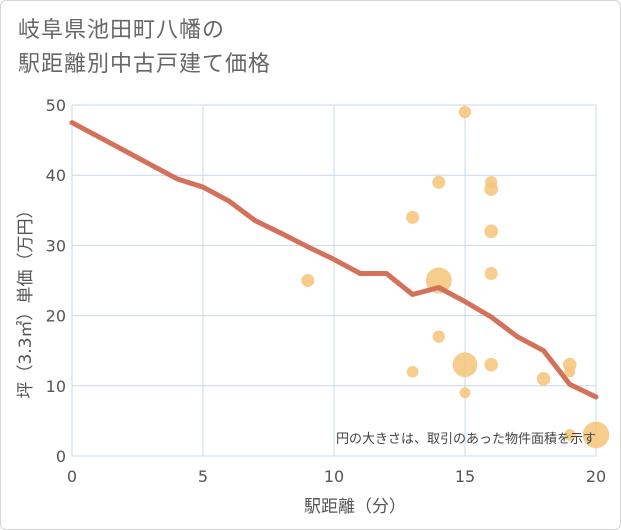 This screenshot has height=530, width=621. What do you see at coordinates (144, 48) in the screenshot?
I see `chart-title: 岐阜県池田町八幡の 駅距離別中古戸建て価格` at bounding box center [144, 48].